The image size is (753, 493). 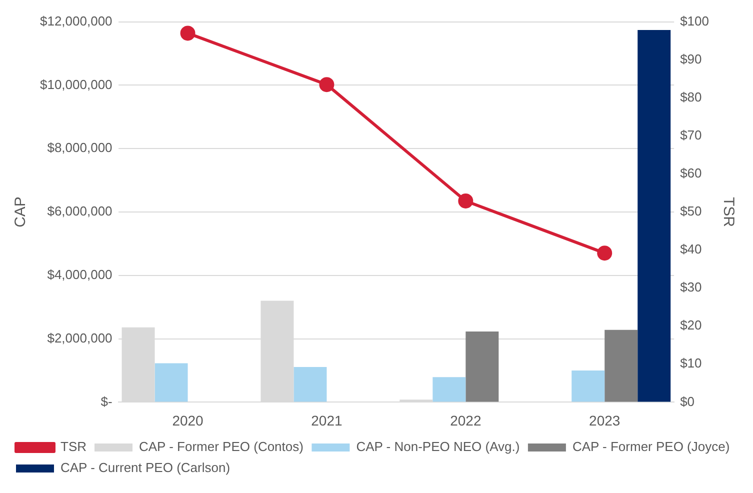 What do you see at coordinates (79, 338) in the screenshot?
I see `y-tick-label: $2,000,000` at bounding box center [79, 338].